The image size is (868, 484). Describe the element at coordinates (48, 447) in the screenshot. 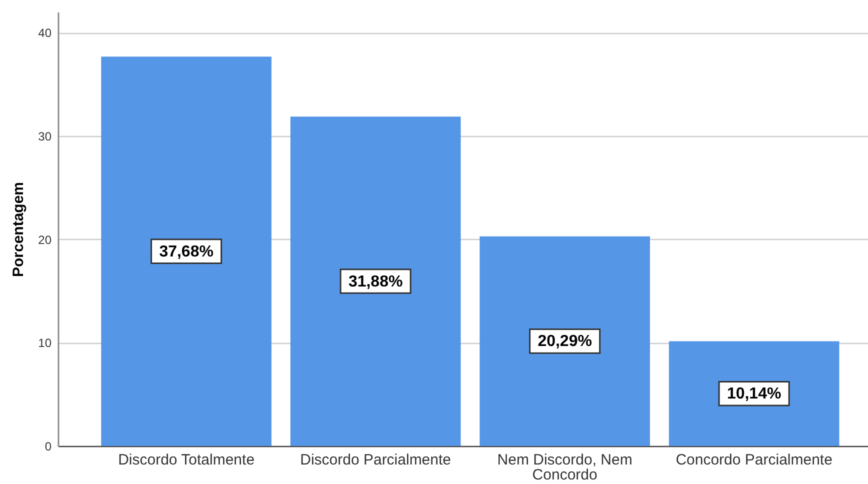

I see `y-tick-label: 0` at that location.